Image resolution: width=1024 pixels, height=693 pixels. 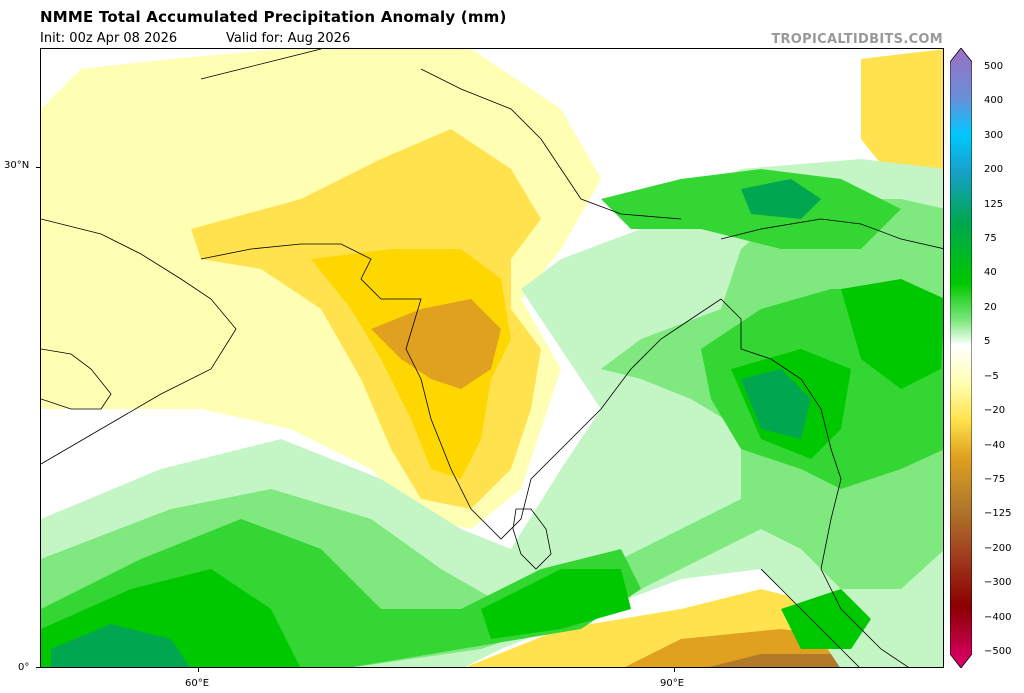 I want to click on colorbar-label: 75, so click(x=990, y=239).